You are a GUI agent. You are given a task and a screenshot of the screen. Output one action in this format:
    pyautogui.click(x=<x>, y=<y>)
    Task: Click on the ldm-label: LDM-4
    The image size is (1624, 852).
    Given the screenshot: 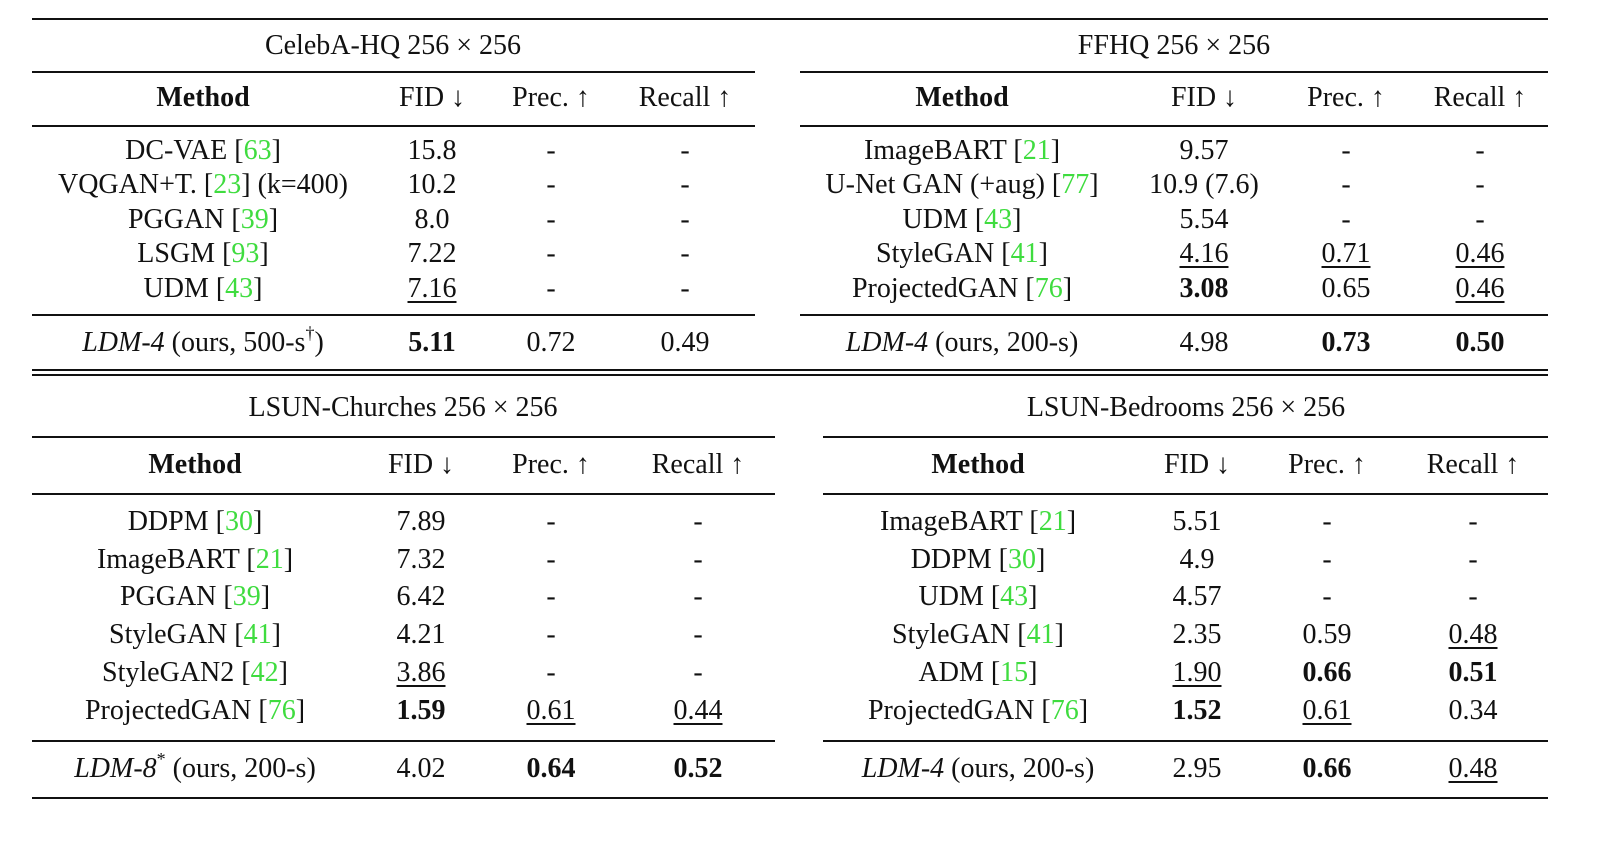 What is the action you would take?
    pyautogui.click(x=123, y=342)
    